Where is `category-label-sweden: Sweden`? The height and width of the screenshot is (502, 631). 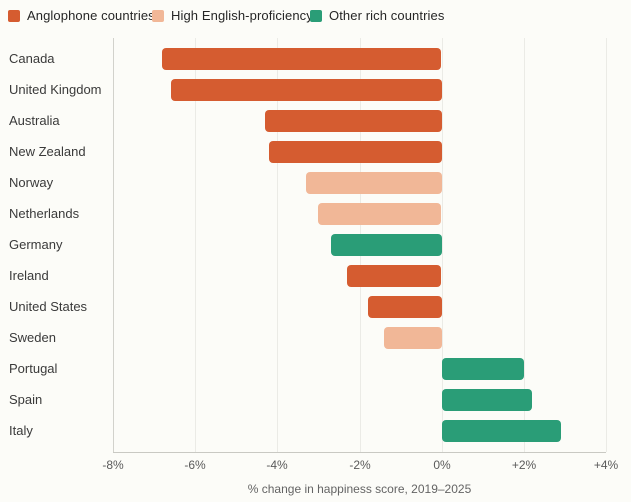 category-label-sweden: Sweden is located at coordinates (32, 337).